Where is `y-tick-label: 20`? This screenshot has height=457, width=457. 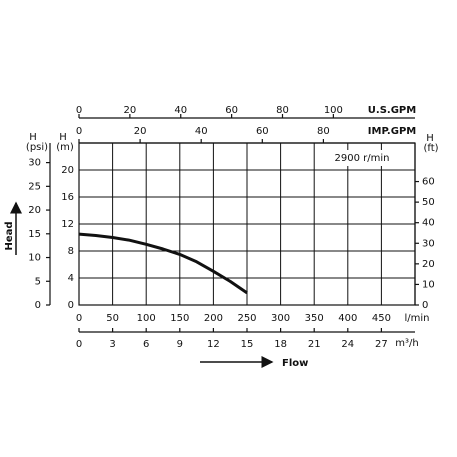
y-tick-label: 20 is located at coordinates (67, 170).